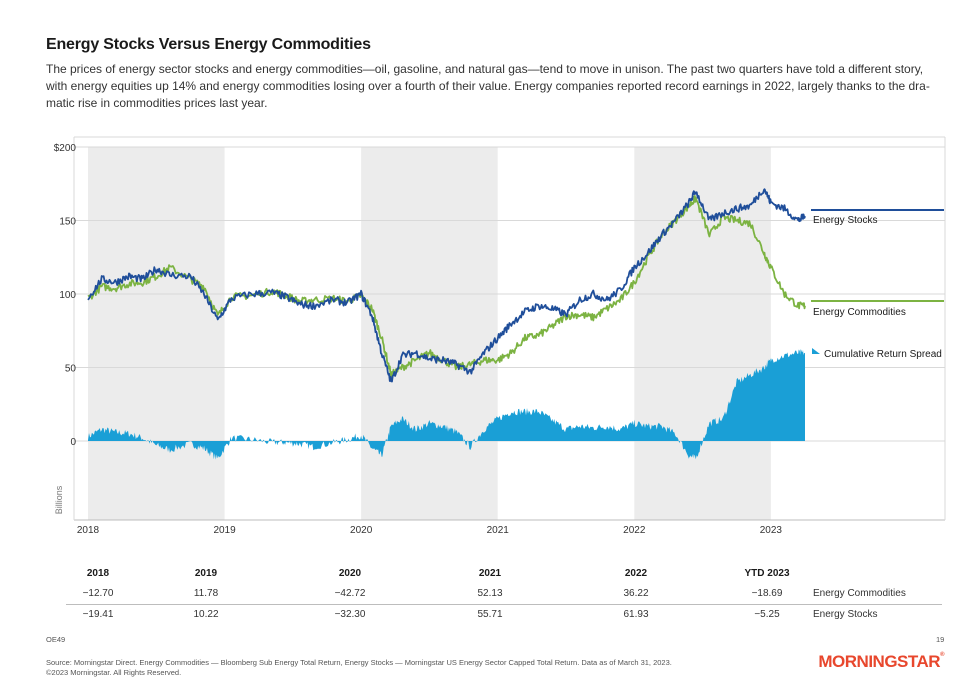  I want to click on table-cell: −18.69, so click(767, 593).